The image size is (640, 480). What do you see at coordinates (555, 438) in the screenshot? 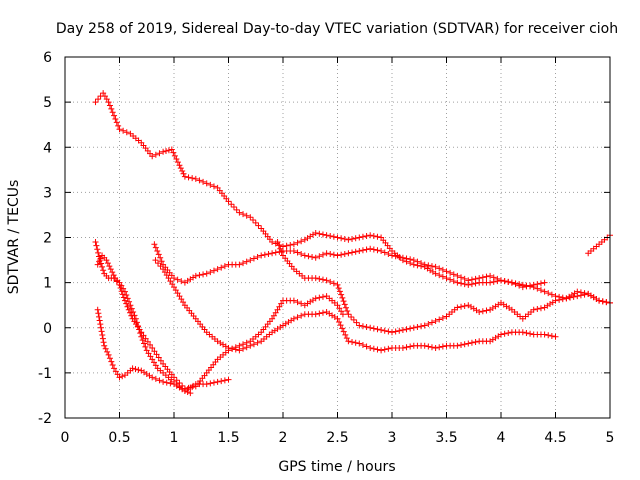
I see `x-tick-label: 4.5` at bounding box center [555, 438].